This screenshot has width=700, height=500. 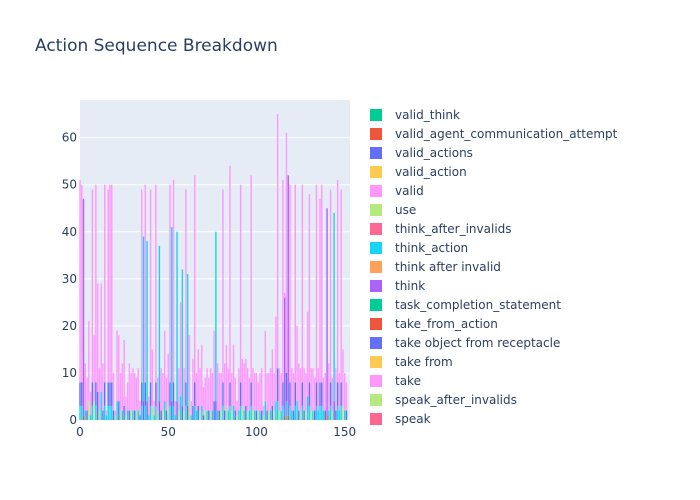 I want to click on legend-label: take, so click(x=408, y=381).